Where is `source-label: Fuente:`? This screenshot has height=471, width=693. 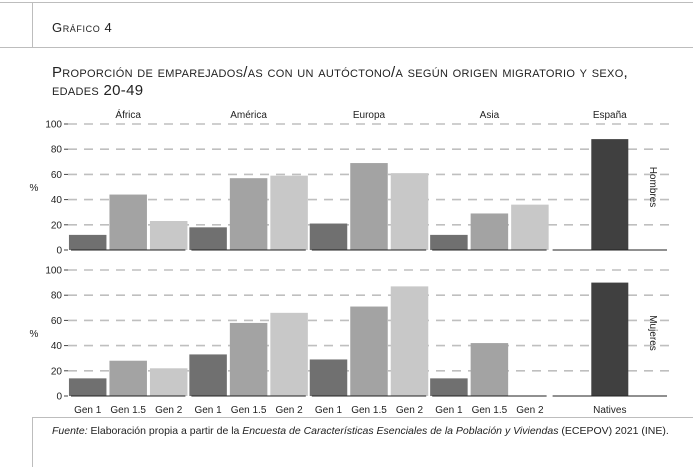 source-label: Fuente: is located at coordinates (70, 431).